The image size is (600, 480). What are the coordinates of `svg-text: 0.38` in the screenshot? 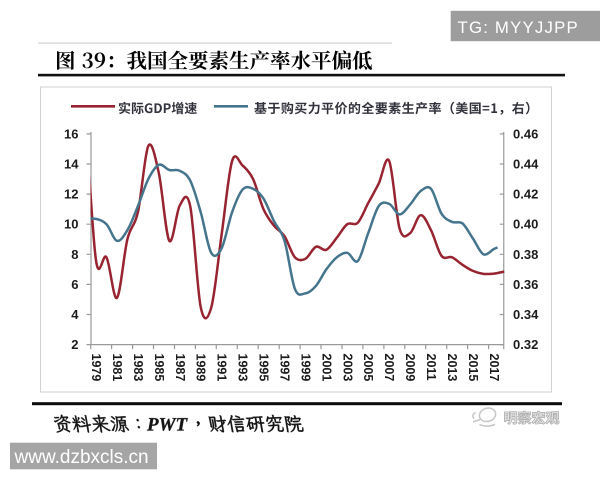 It's located at (525, 254).